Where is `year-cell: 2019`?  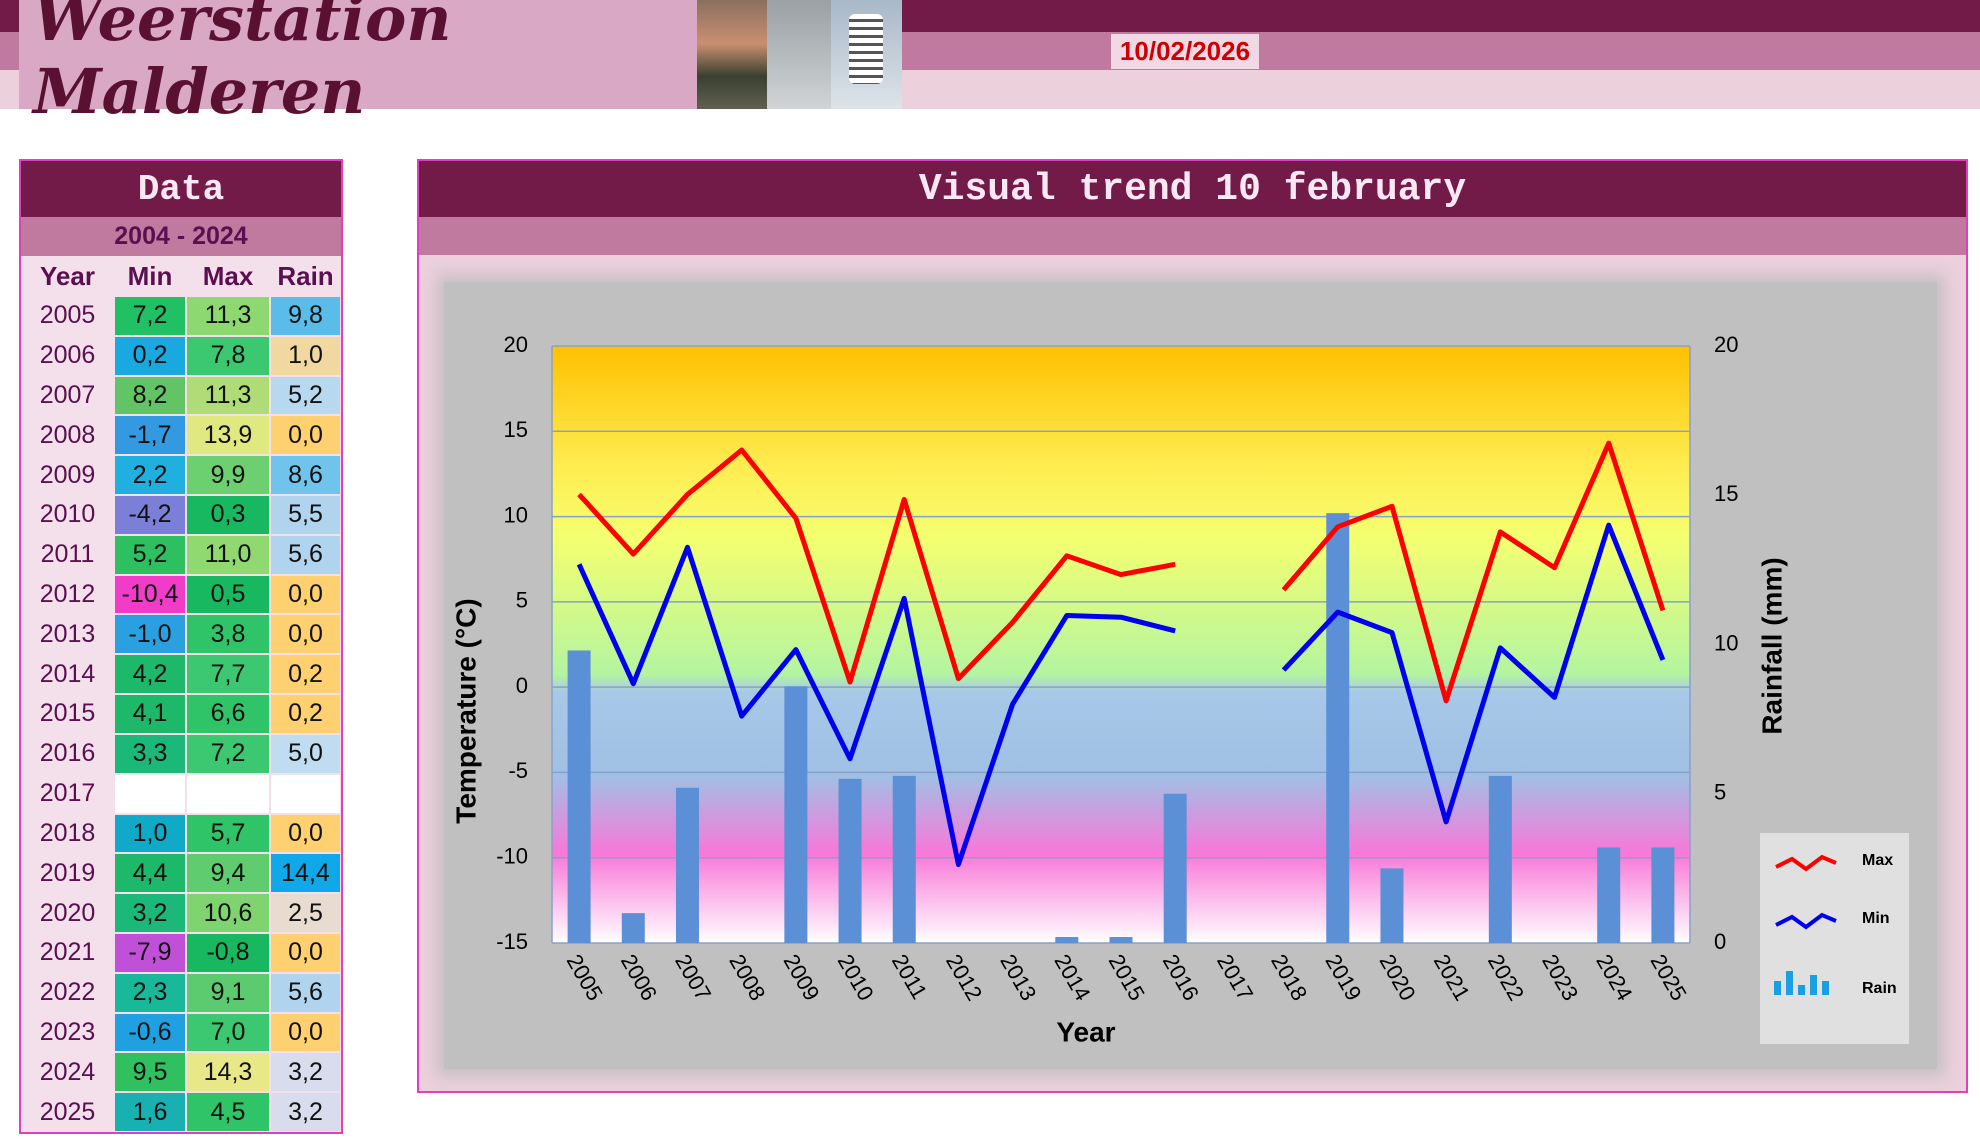
year-cell: 2019 is located at coordinates (67, 872).